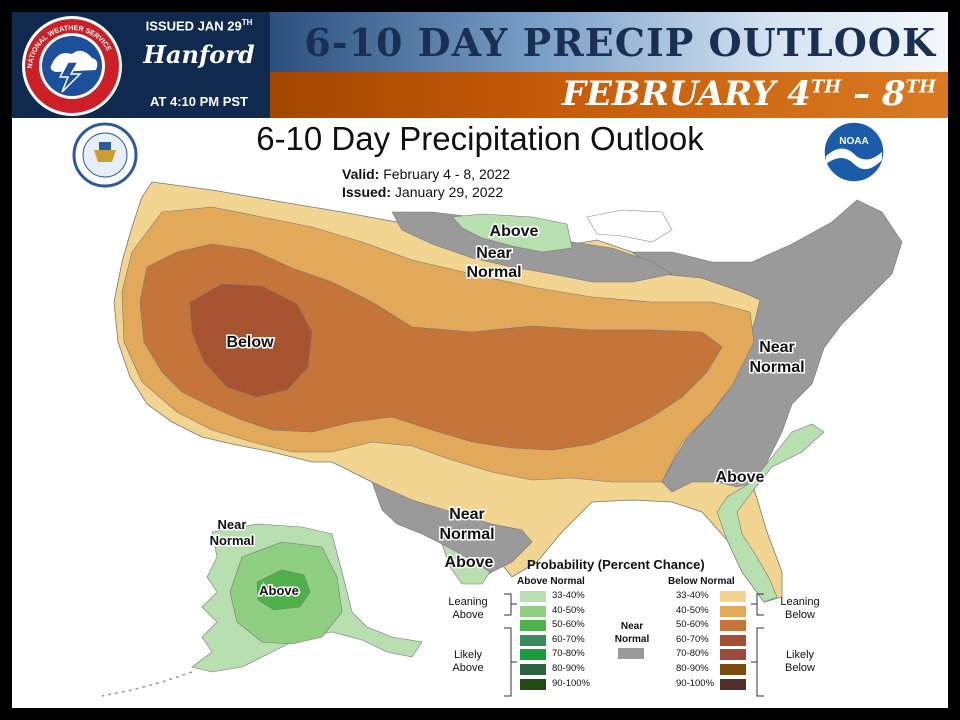 The image size is (960, 720). I want to click on title-banner: 6-10 DAY PRECIP OUTLOOK, so click(609, 42).